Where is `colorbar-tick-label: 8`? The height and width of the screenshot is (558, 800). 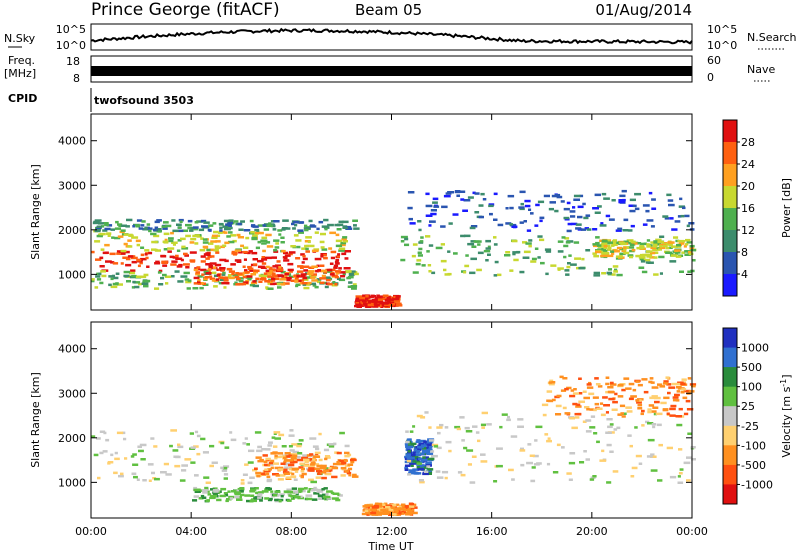 colorbar-tick-label: 8 is located at coordinates (744, 252).